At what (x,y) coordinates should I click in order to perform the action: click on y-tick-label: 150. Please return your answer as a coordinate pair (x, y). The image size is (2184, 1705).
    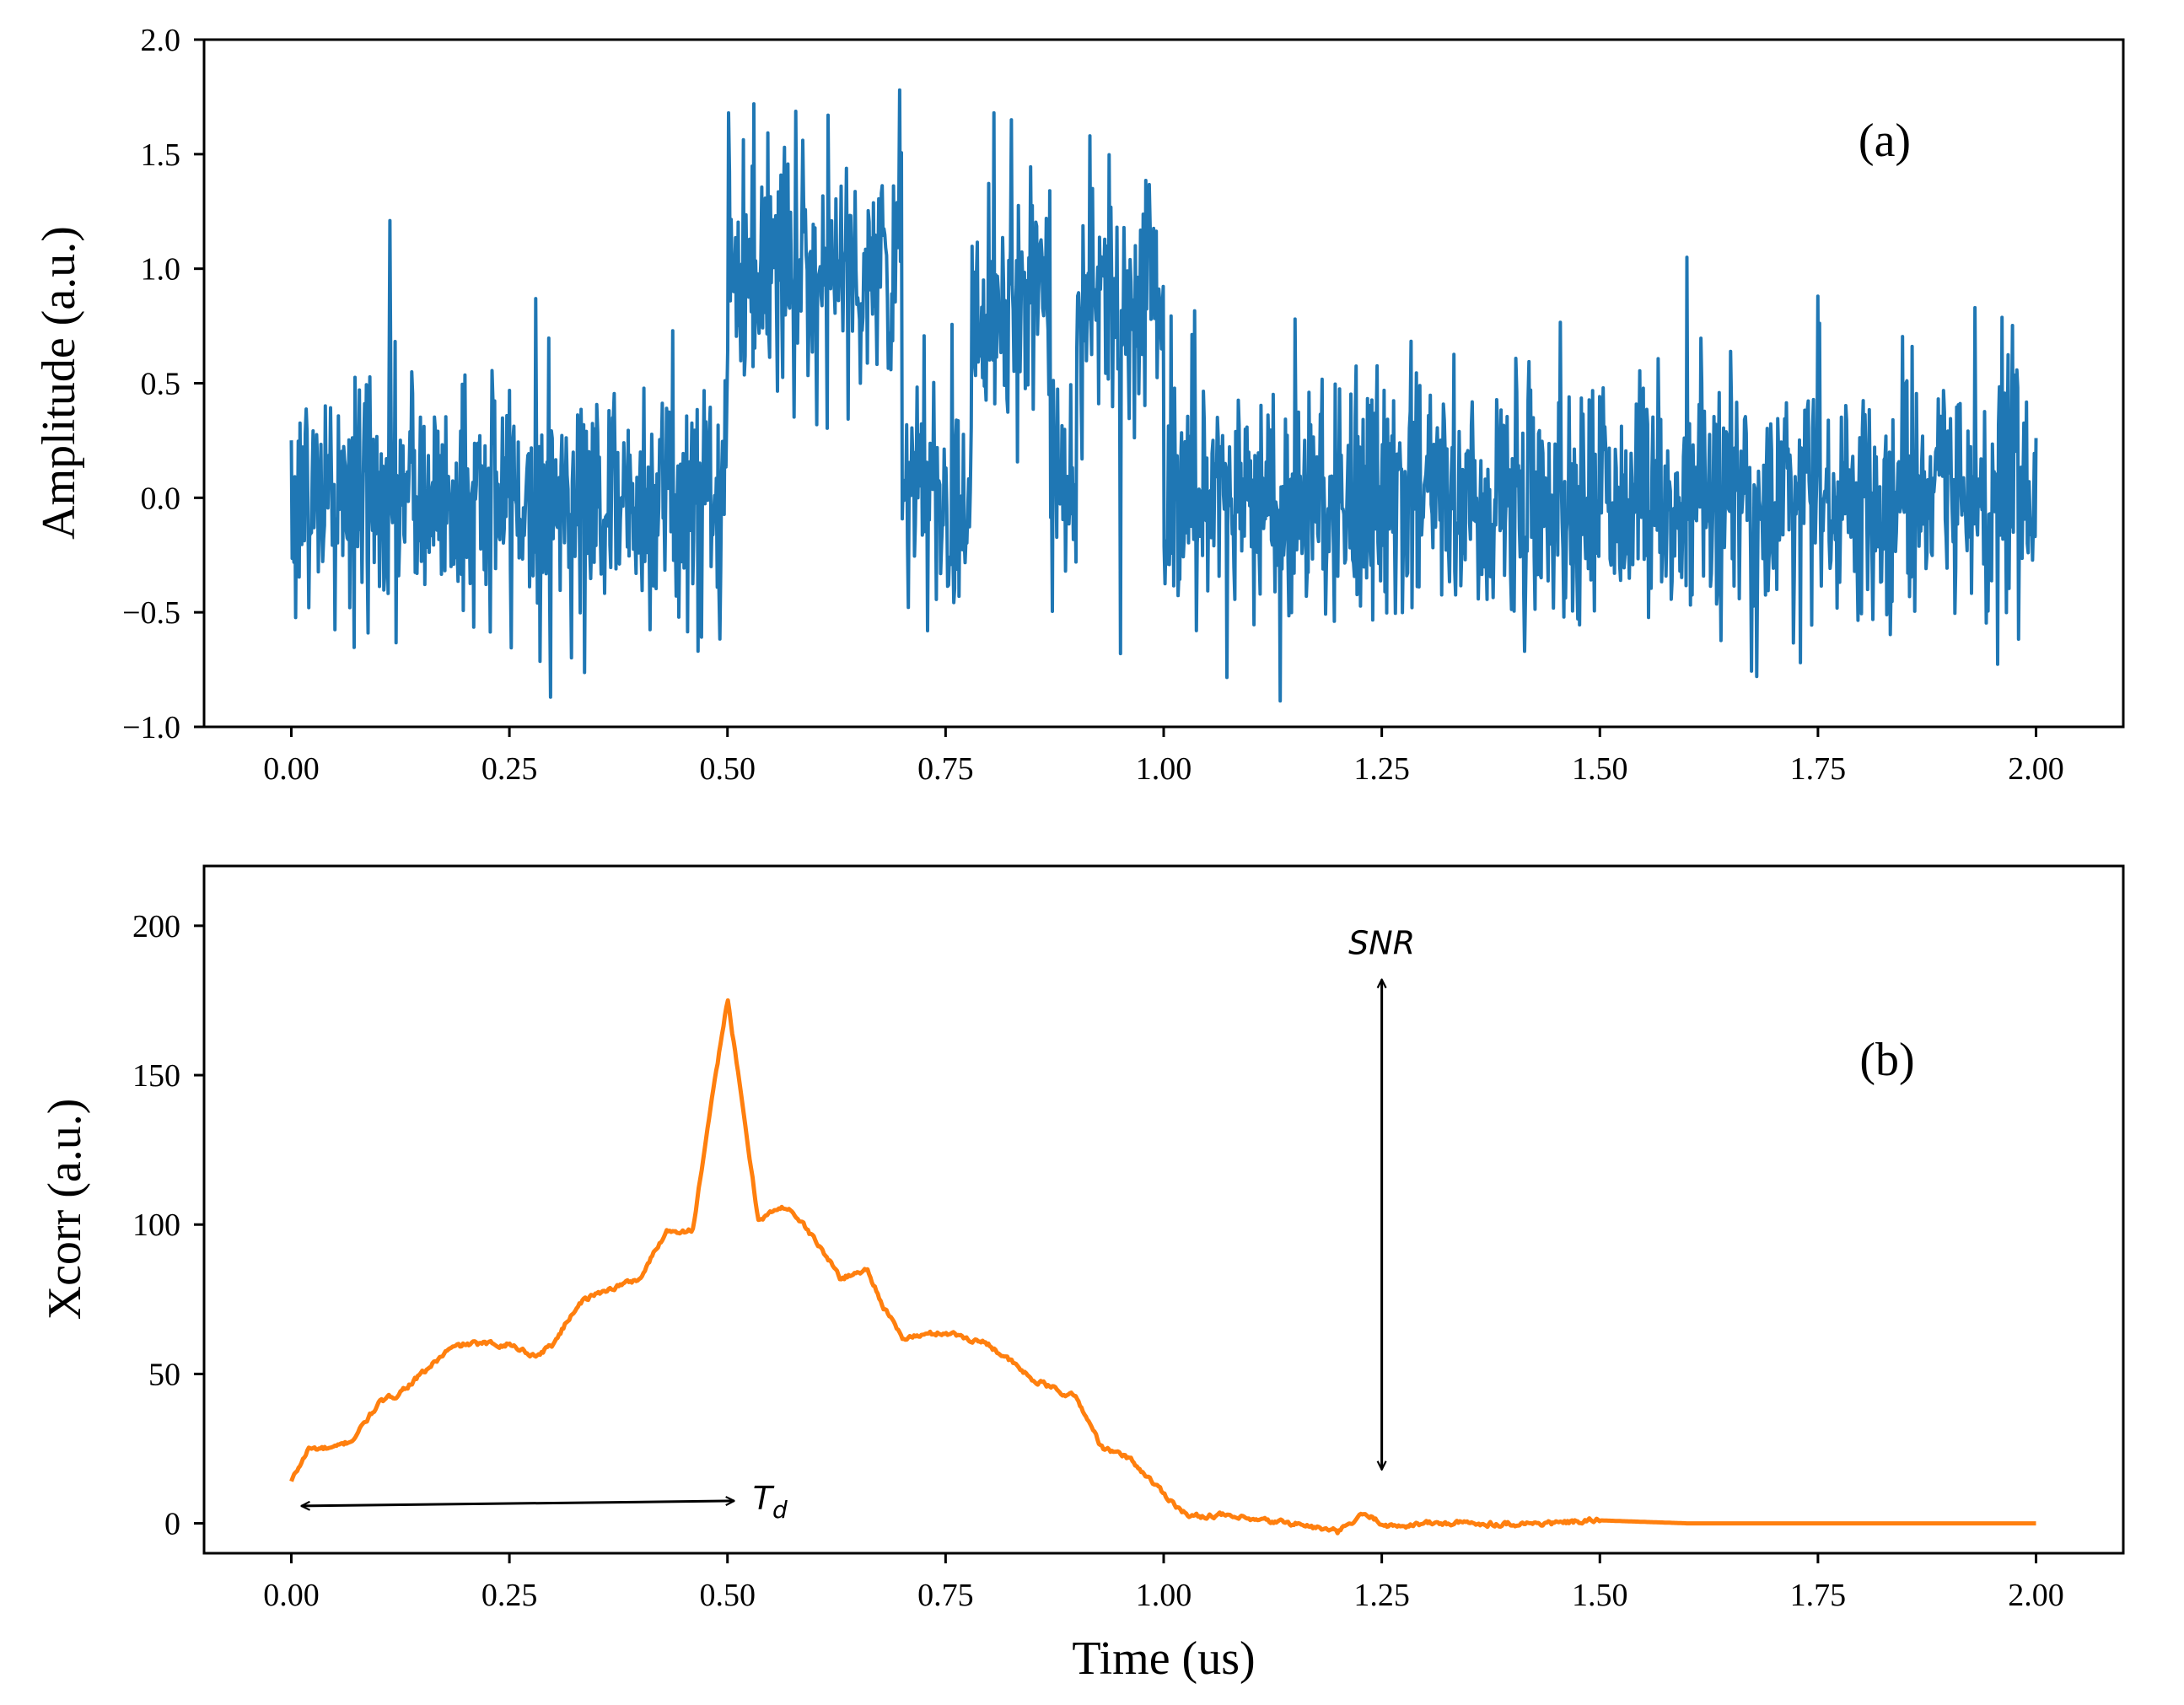
    Looking at the image, I should click on (156, 1076).